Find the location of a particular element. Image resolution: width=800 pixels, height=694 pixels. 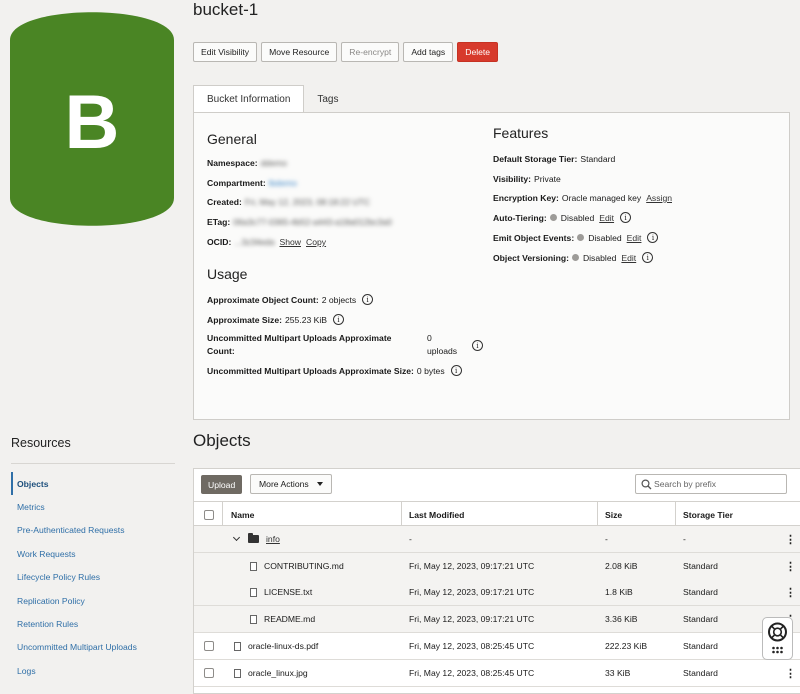

cell-name: oracle-linux-ds.pdf is located at coordinates (283, 646).